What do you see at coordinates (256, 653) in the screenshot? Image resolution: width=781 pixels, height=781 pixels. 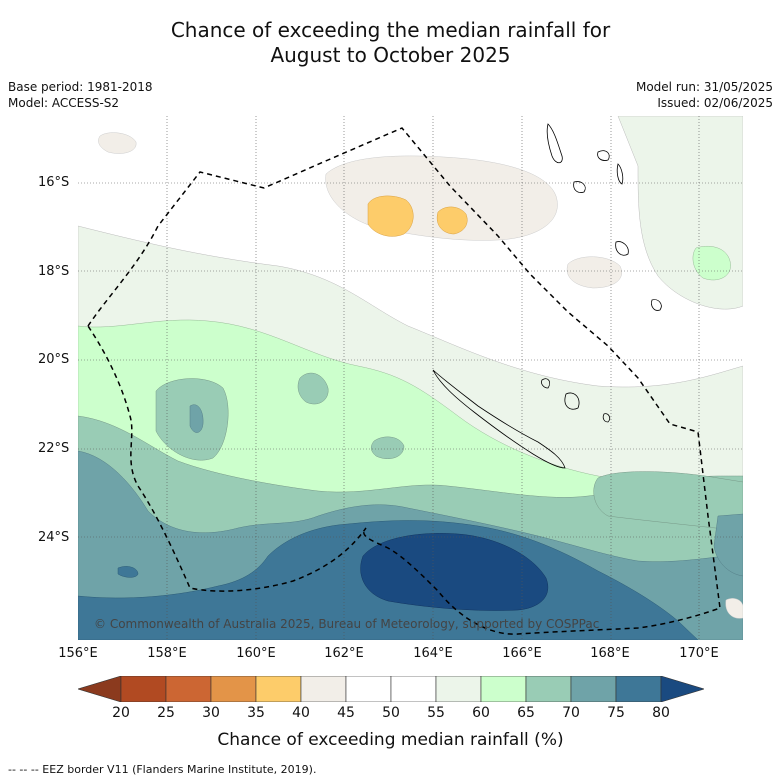 I see `lon-label-160e: 160°E` at bounding box center [256, 653].